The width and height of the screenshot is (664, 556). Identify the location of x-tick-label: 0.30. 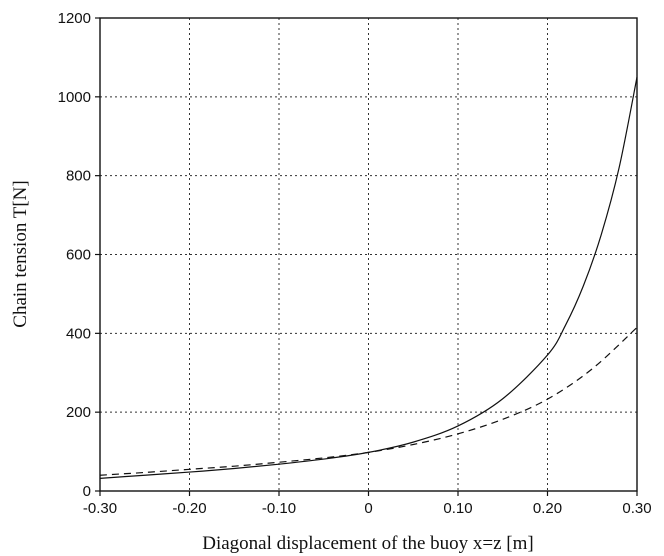
(636, 508).